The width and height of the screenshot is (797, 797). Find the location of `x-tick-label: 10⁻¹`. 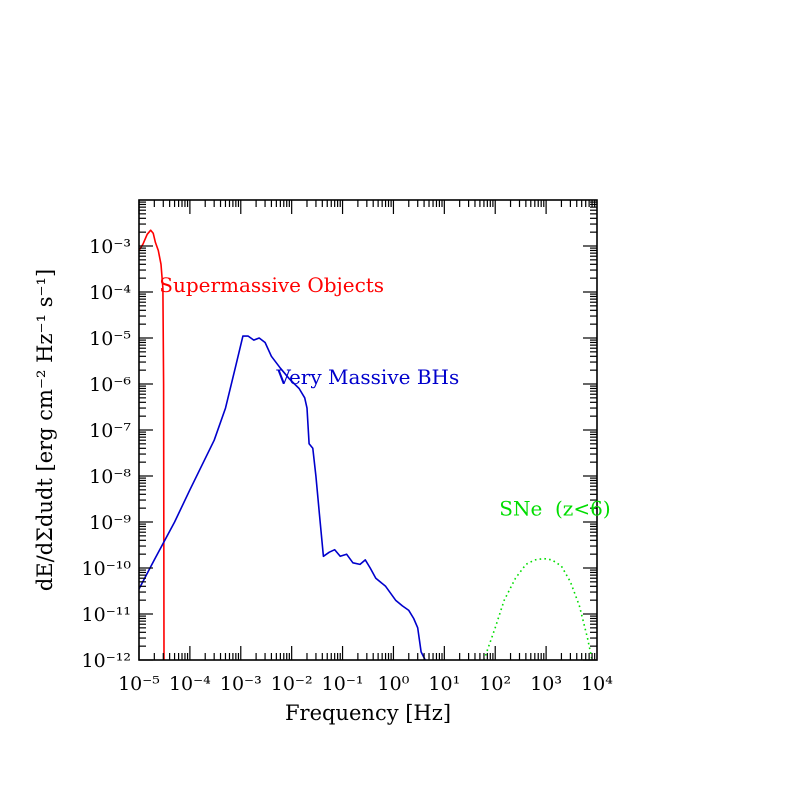

x-tick-label: 10⁻¹ is located at coordinates (343, 684).